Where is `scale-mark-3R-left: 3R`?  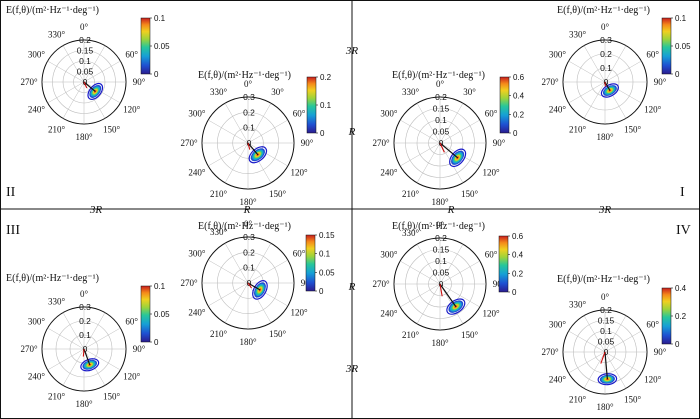 scale-mark-3R-left: 3R is located at coordinates (96, 210).